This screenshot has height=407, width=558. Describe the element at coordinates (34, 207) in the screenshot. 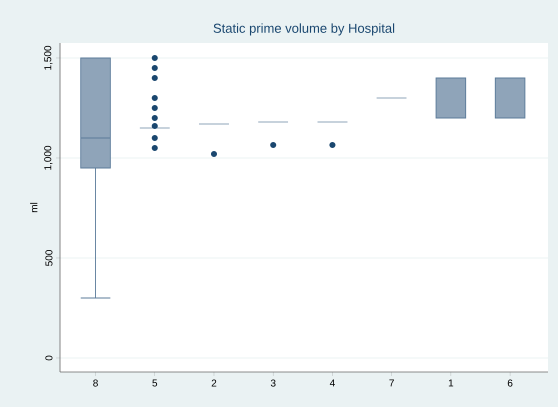

I see `y-axis-title: ml` at that location.